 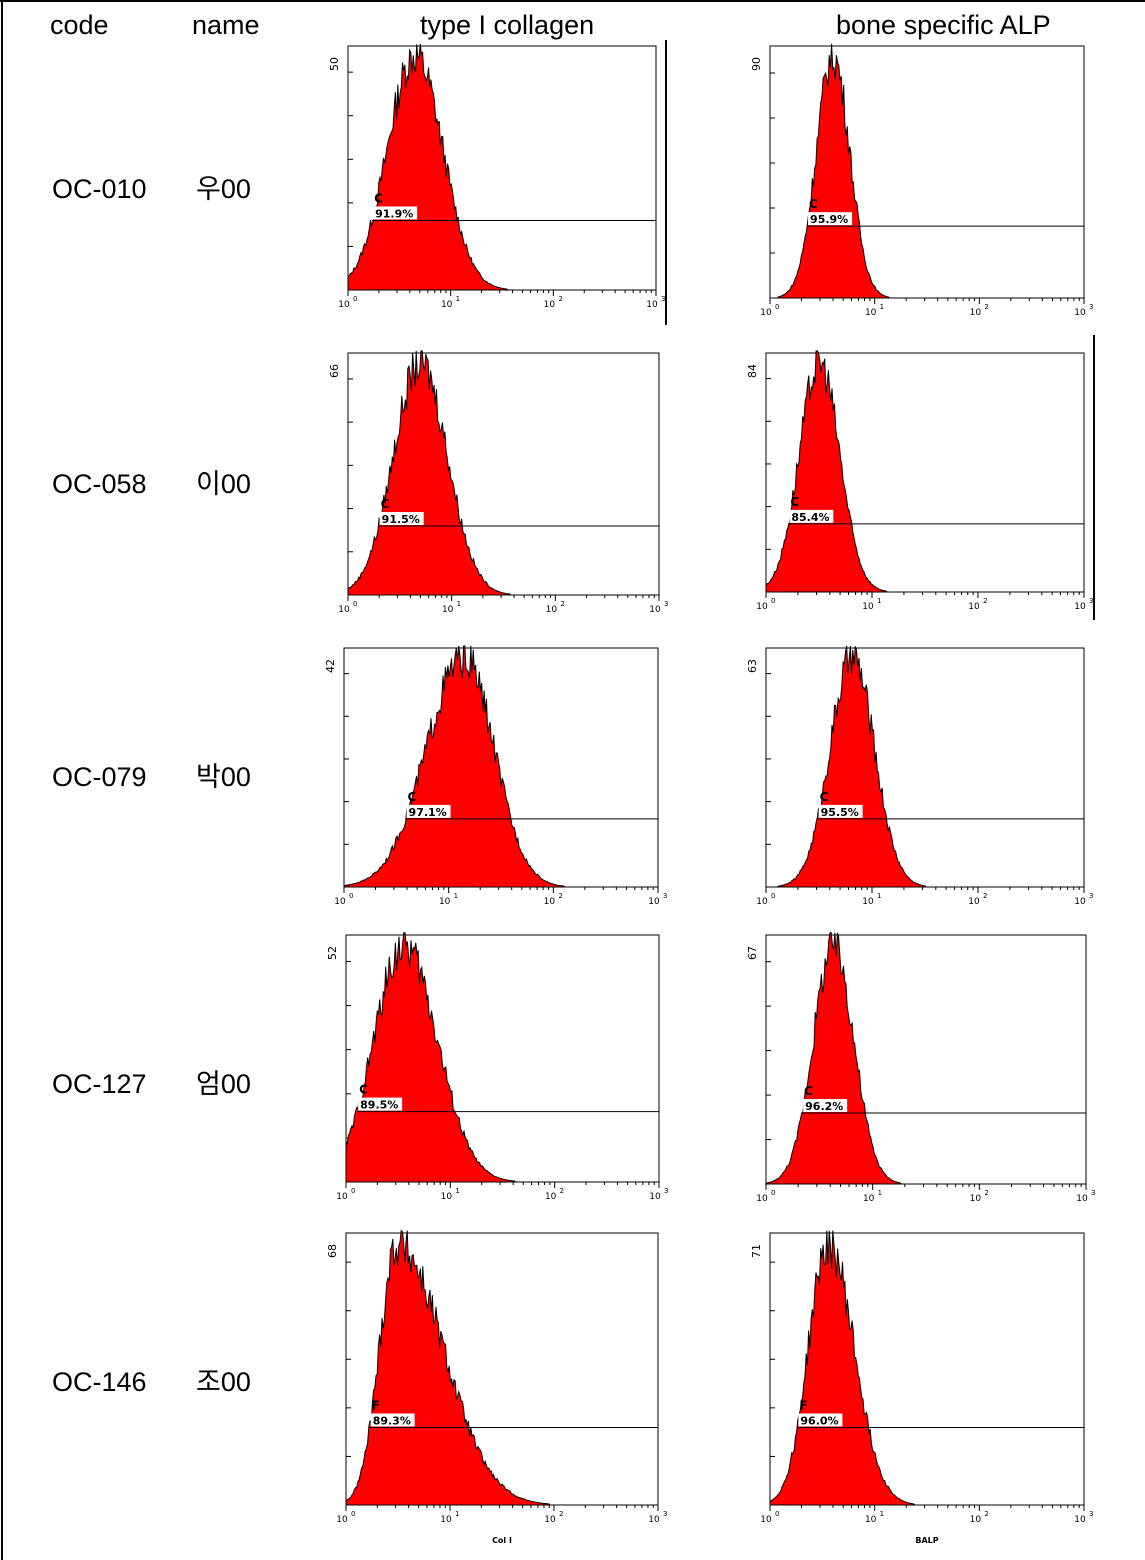 I want to click on histogram-panel: 50 C 91.9% 10 0 10 1 10 2 10 3, so click(x=496, y=180).